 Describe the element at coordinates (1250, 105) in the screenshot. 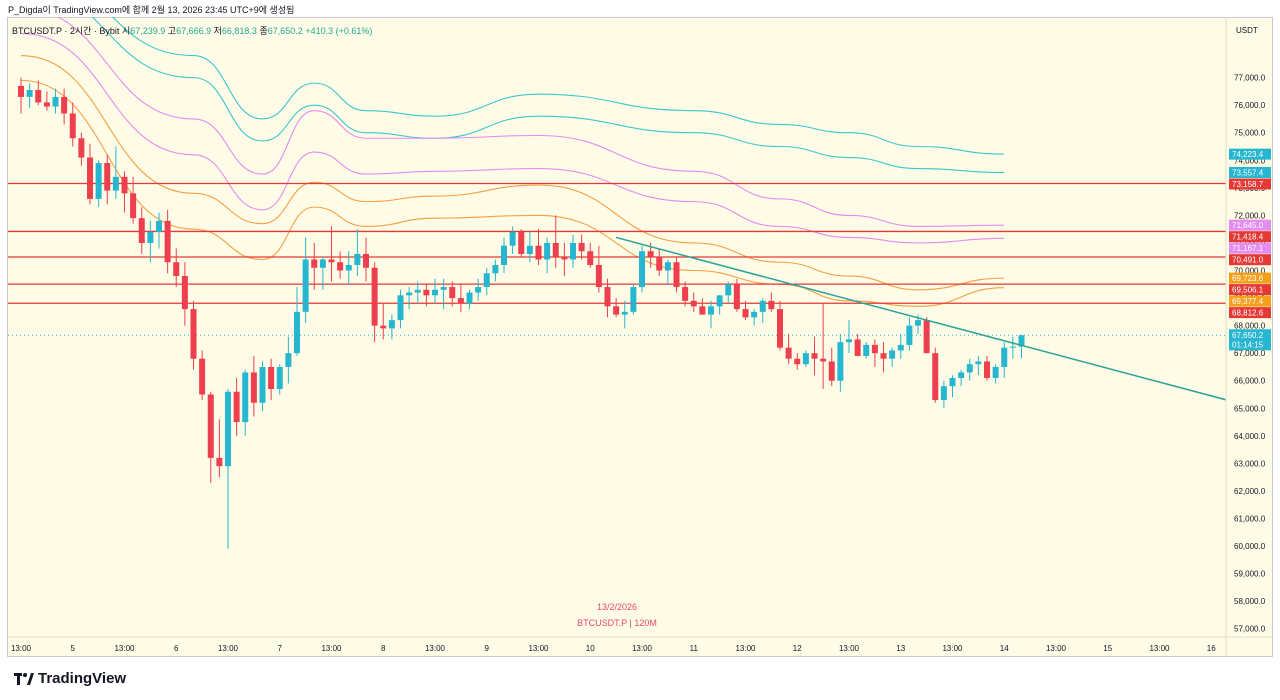

I see `y-tick-label-19: 76,000.0` at that location.